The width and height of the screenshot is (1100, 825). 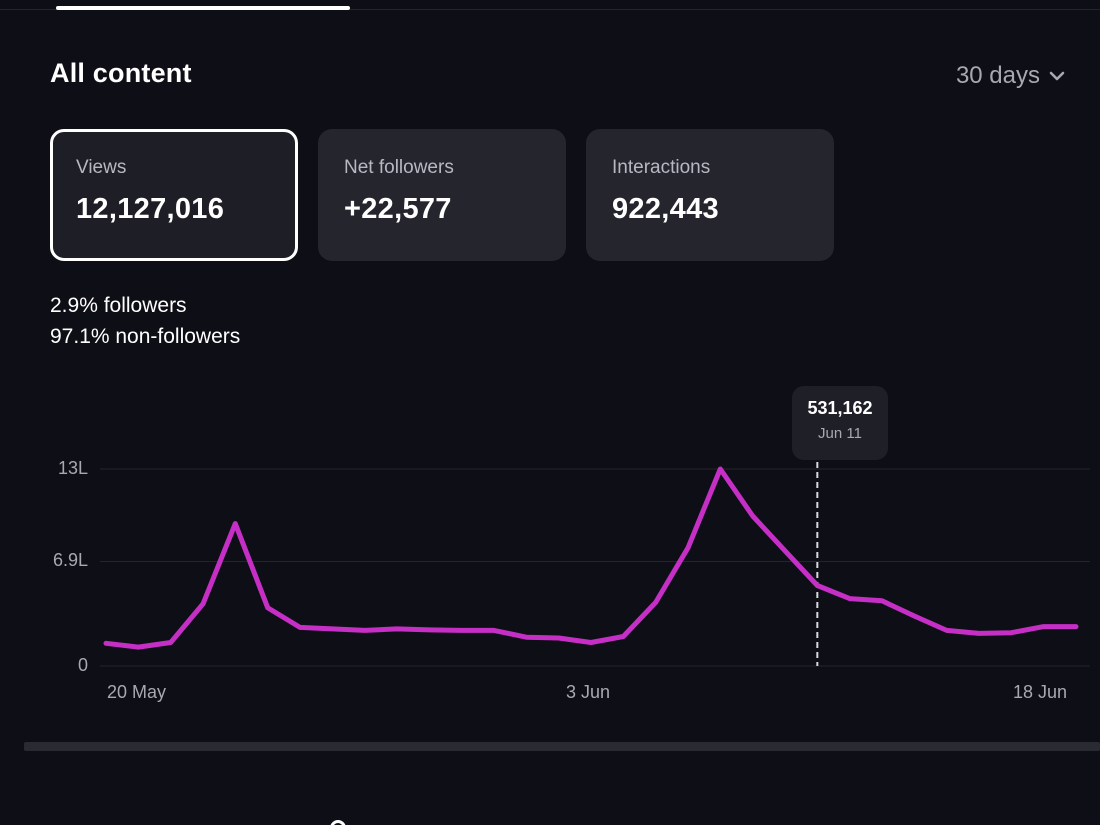 I want to click on y-tick-label: 0, so click(x=82, y=665).